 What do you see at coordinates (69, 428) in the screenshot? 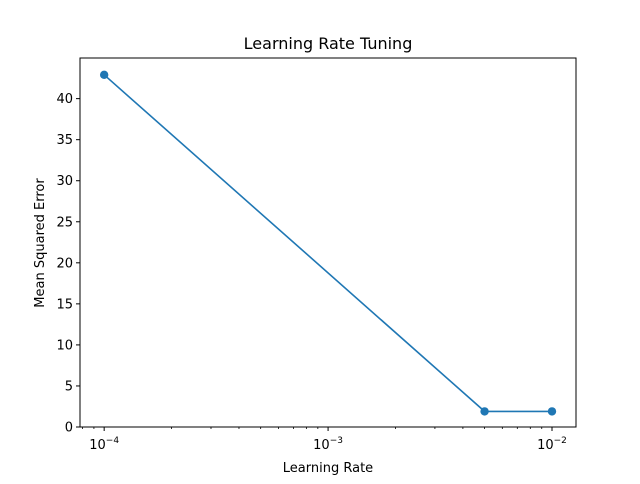
I see `y-tick-label: 0` at bounding box center [69, 428].